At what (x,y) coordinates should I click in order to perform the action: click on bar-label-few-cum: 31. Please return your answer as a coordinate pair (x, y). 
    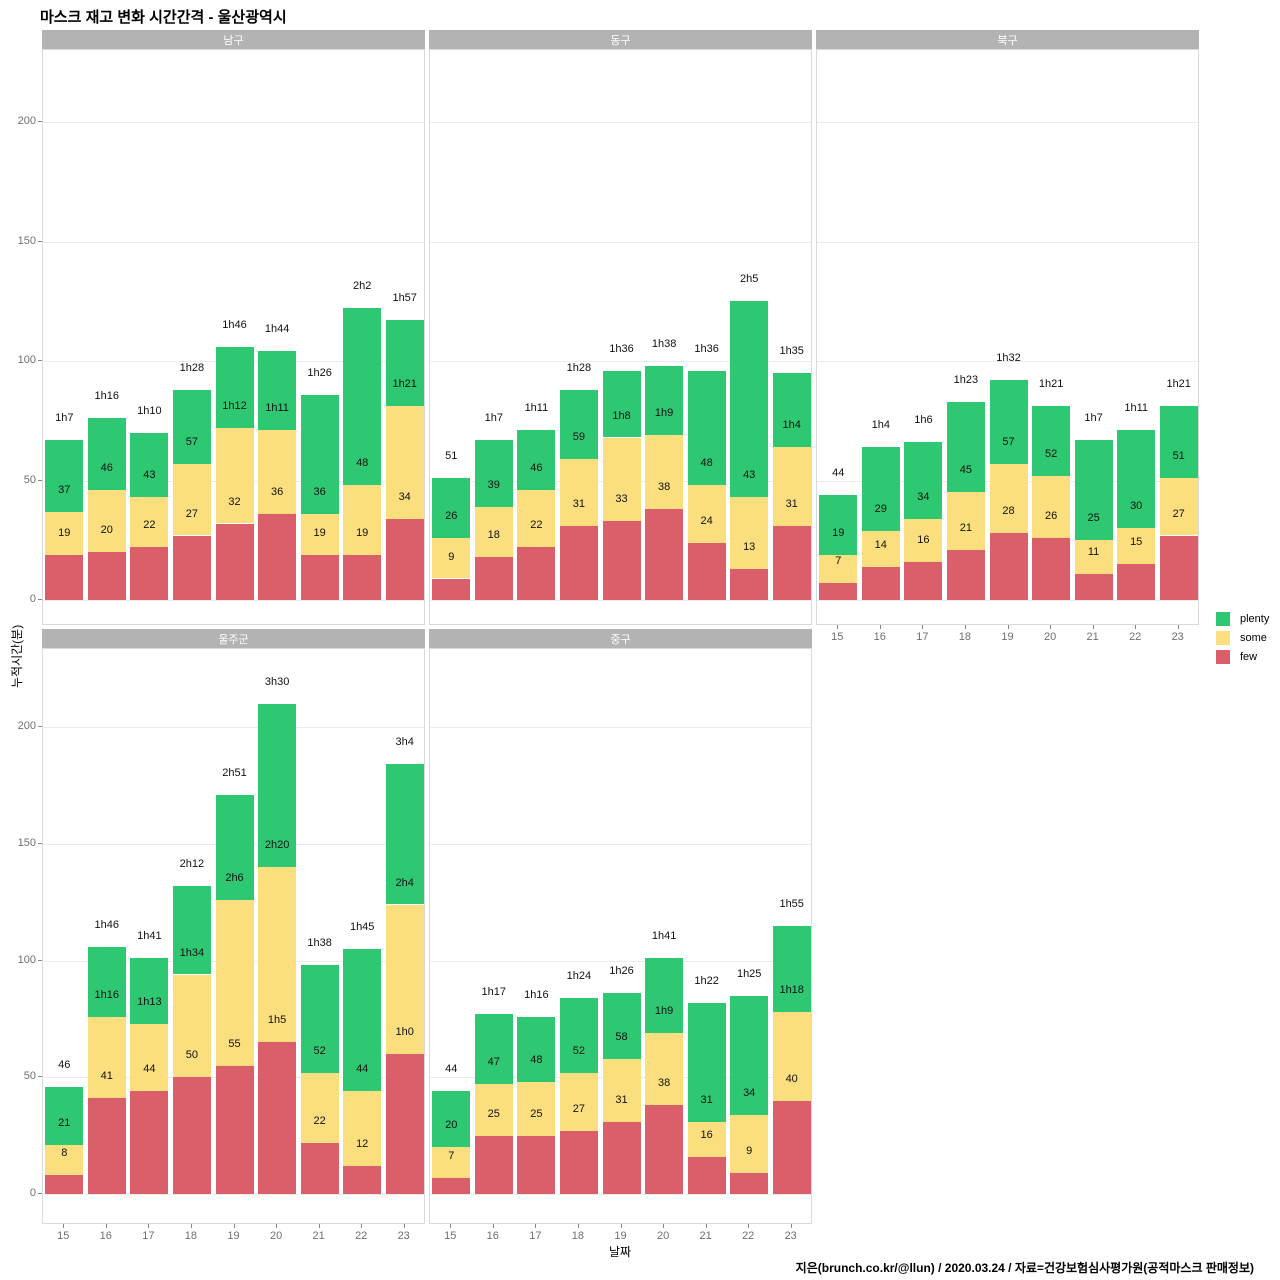
    Looking at the image, I should click on (621, 1099).